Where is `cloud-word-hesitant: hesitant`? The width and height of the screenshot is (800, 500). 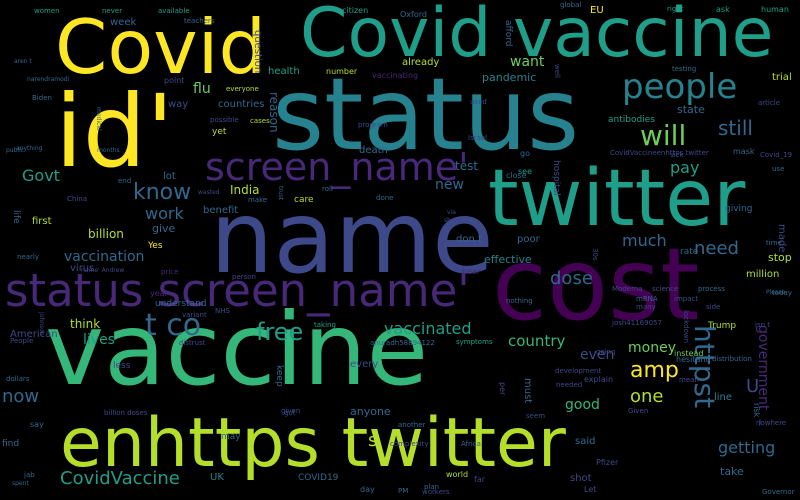
cloud-word-hesitant: hesitant is located at coordinates (692, 359).